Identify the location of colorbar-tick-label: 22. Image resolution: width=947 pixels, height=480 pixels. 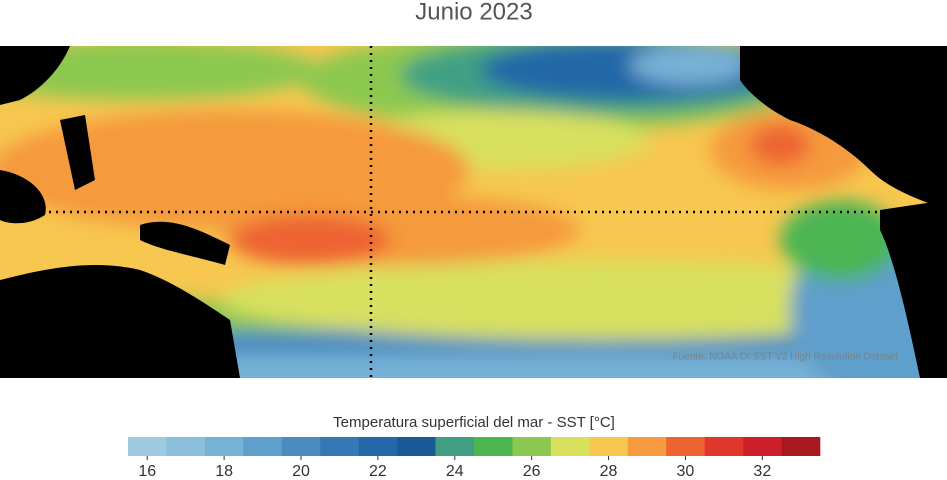
(378, 471).